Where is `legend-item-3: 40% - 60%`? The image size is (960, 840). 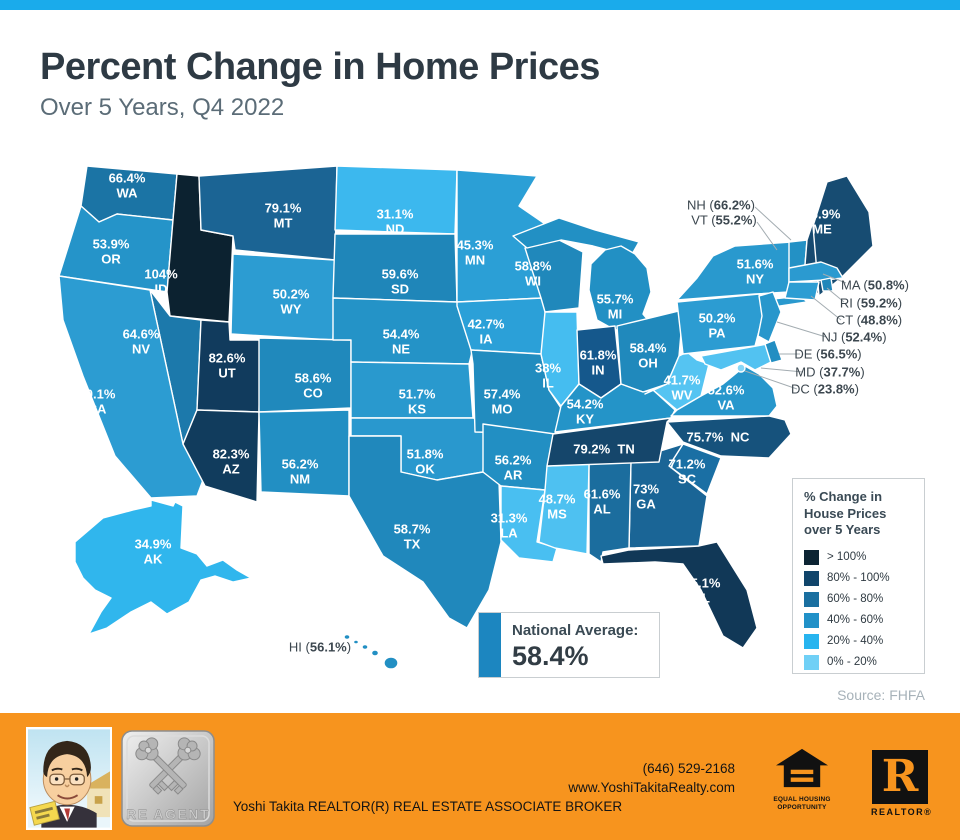
legend-item-3: 40% - 60% is located at coordinates (858, 620).